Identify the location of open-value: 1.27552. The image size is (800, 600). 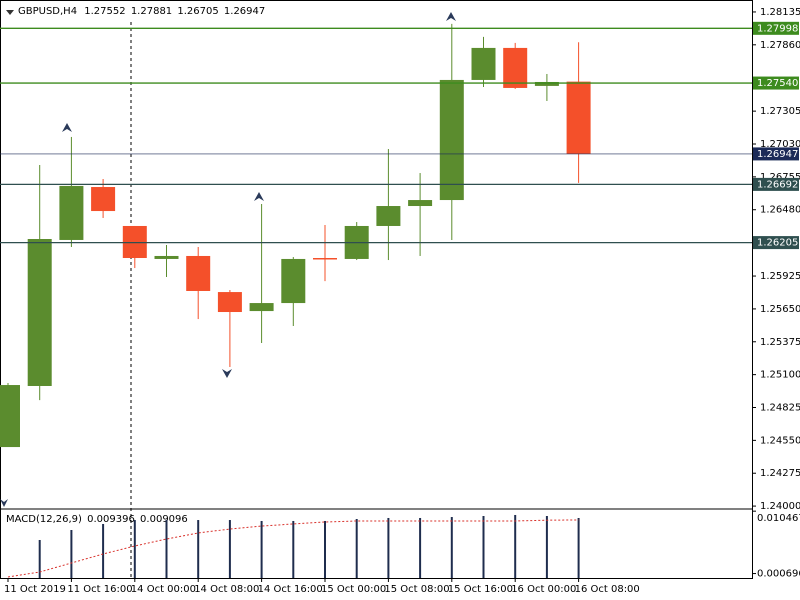
(104, 11).